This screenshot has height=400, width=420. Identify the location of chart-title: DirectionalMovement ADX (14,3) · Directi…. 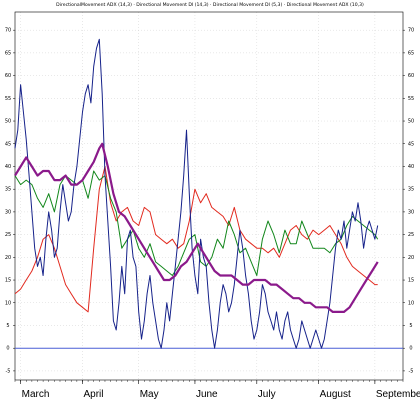
(210, 5).